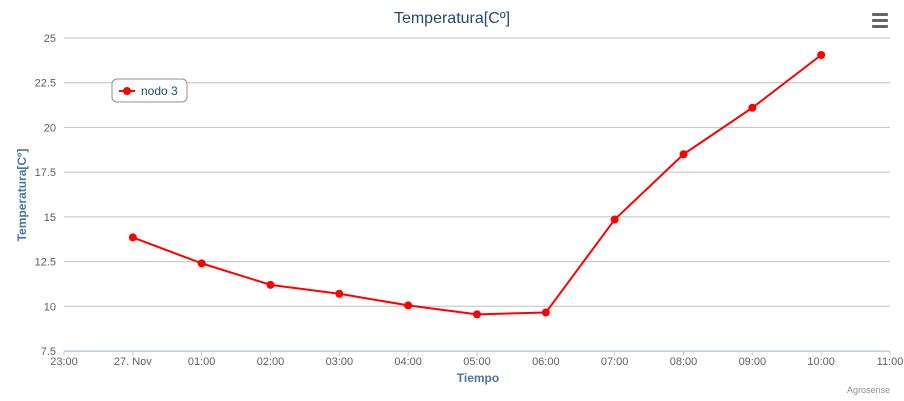 Image resolution: width=904 pixels, height=401 pixels. Describe the element at coordinates (127, 91) in the screenshot. I see `legend-marker-swatch` at that location.